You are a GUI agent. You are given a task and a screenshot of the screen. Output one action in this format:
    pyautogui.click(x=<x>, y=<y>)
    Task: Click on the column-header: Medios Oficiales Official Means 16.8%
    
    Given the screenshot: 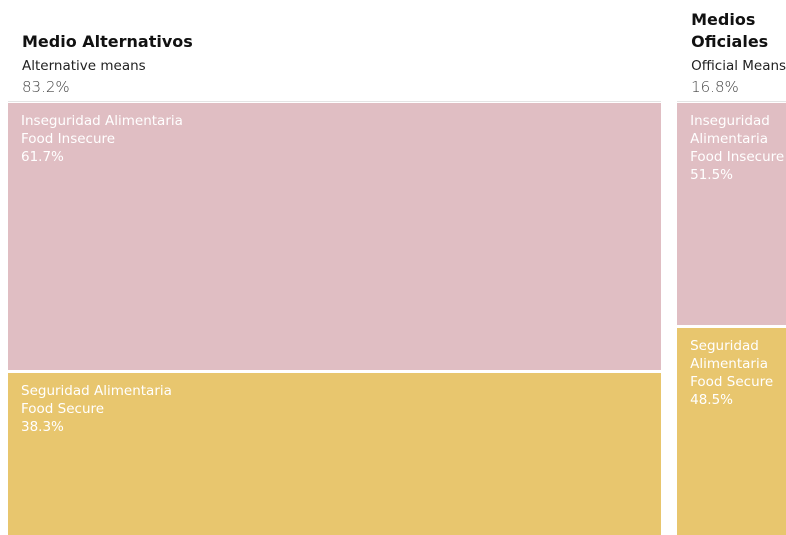 What is the action you would take?
    pyautogui.click(x=738, y=49)
    